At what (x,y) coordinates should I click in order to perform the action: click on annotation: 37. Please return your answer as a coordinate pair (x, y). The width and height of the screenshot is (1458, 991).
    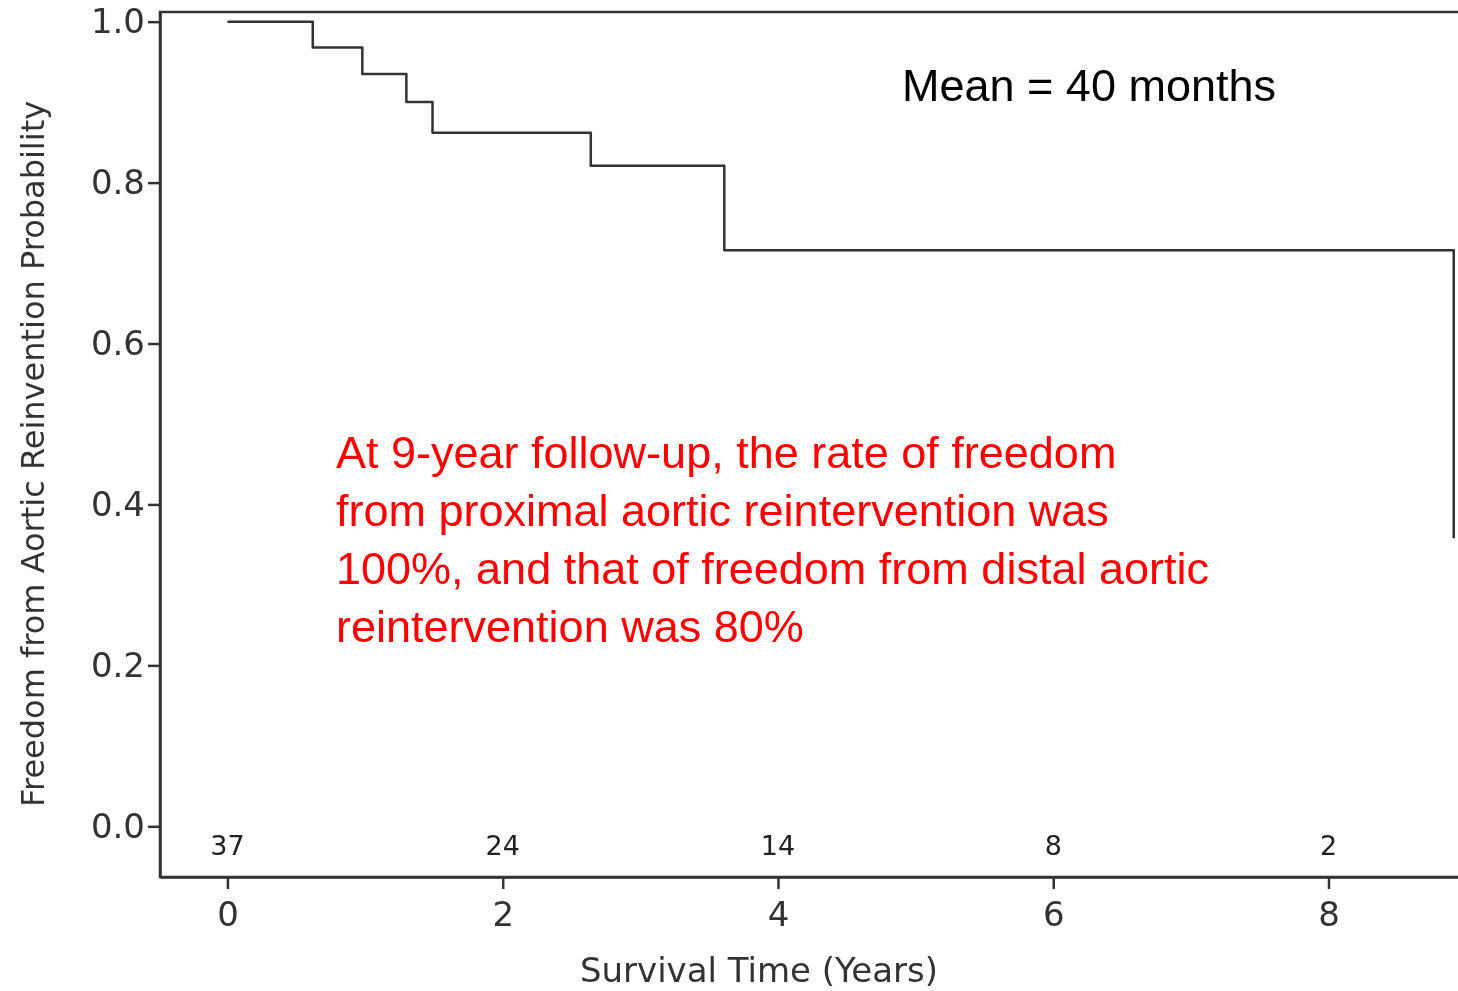
    Looking at the image, I should click on (227, 845).